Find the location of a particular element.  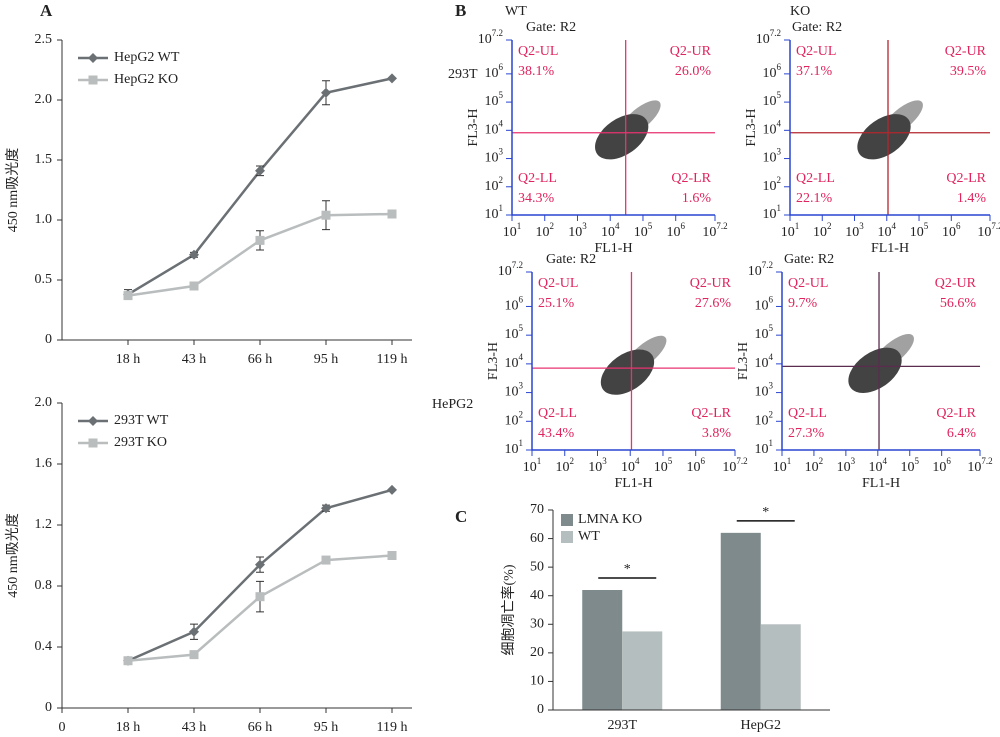

quadrant-percent: 1.4% is located at coordinates (972, 198).